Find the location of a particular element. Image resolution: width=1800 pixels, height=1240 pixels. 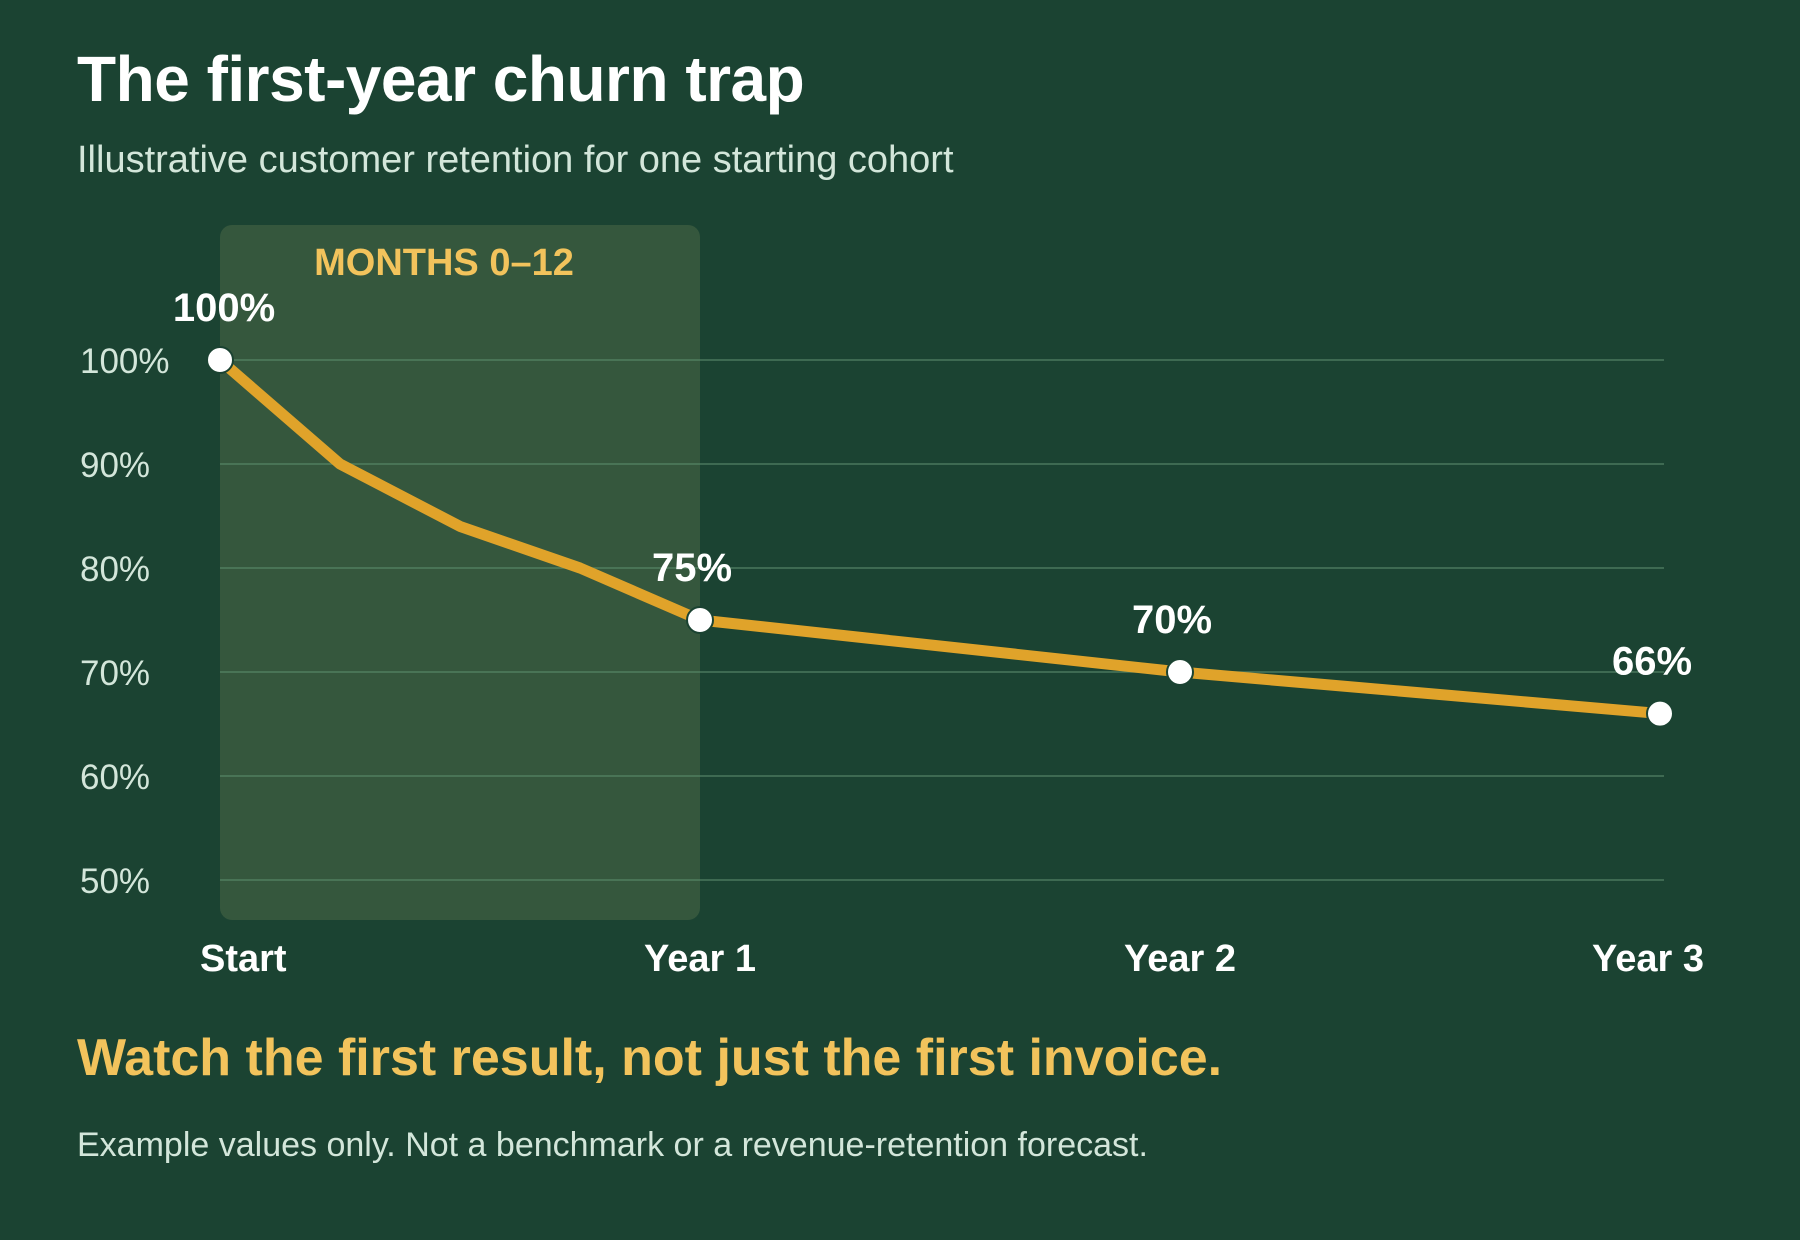

highlight-band-label: MONTHS 0–12 is located at coordinates (444, 263).